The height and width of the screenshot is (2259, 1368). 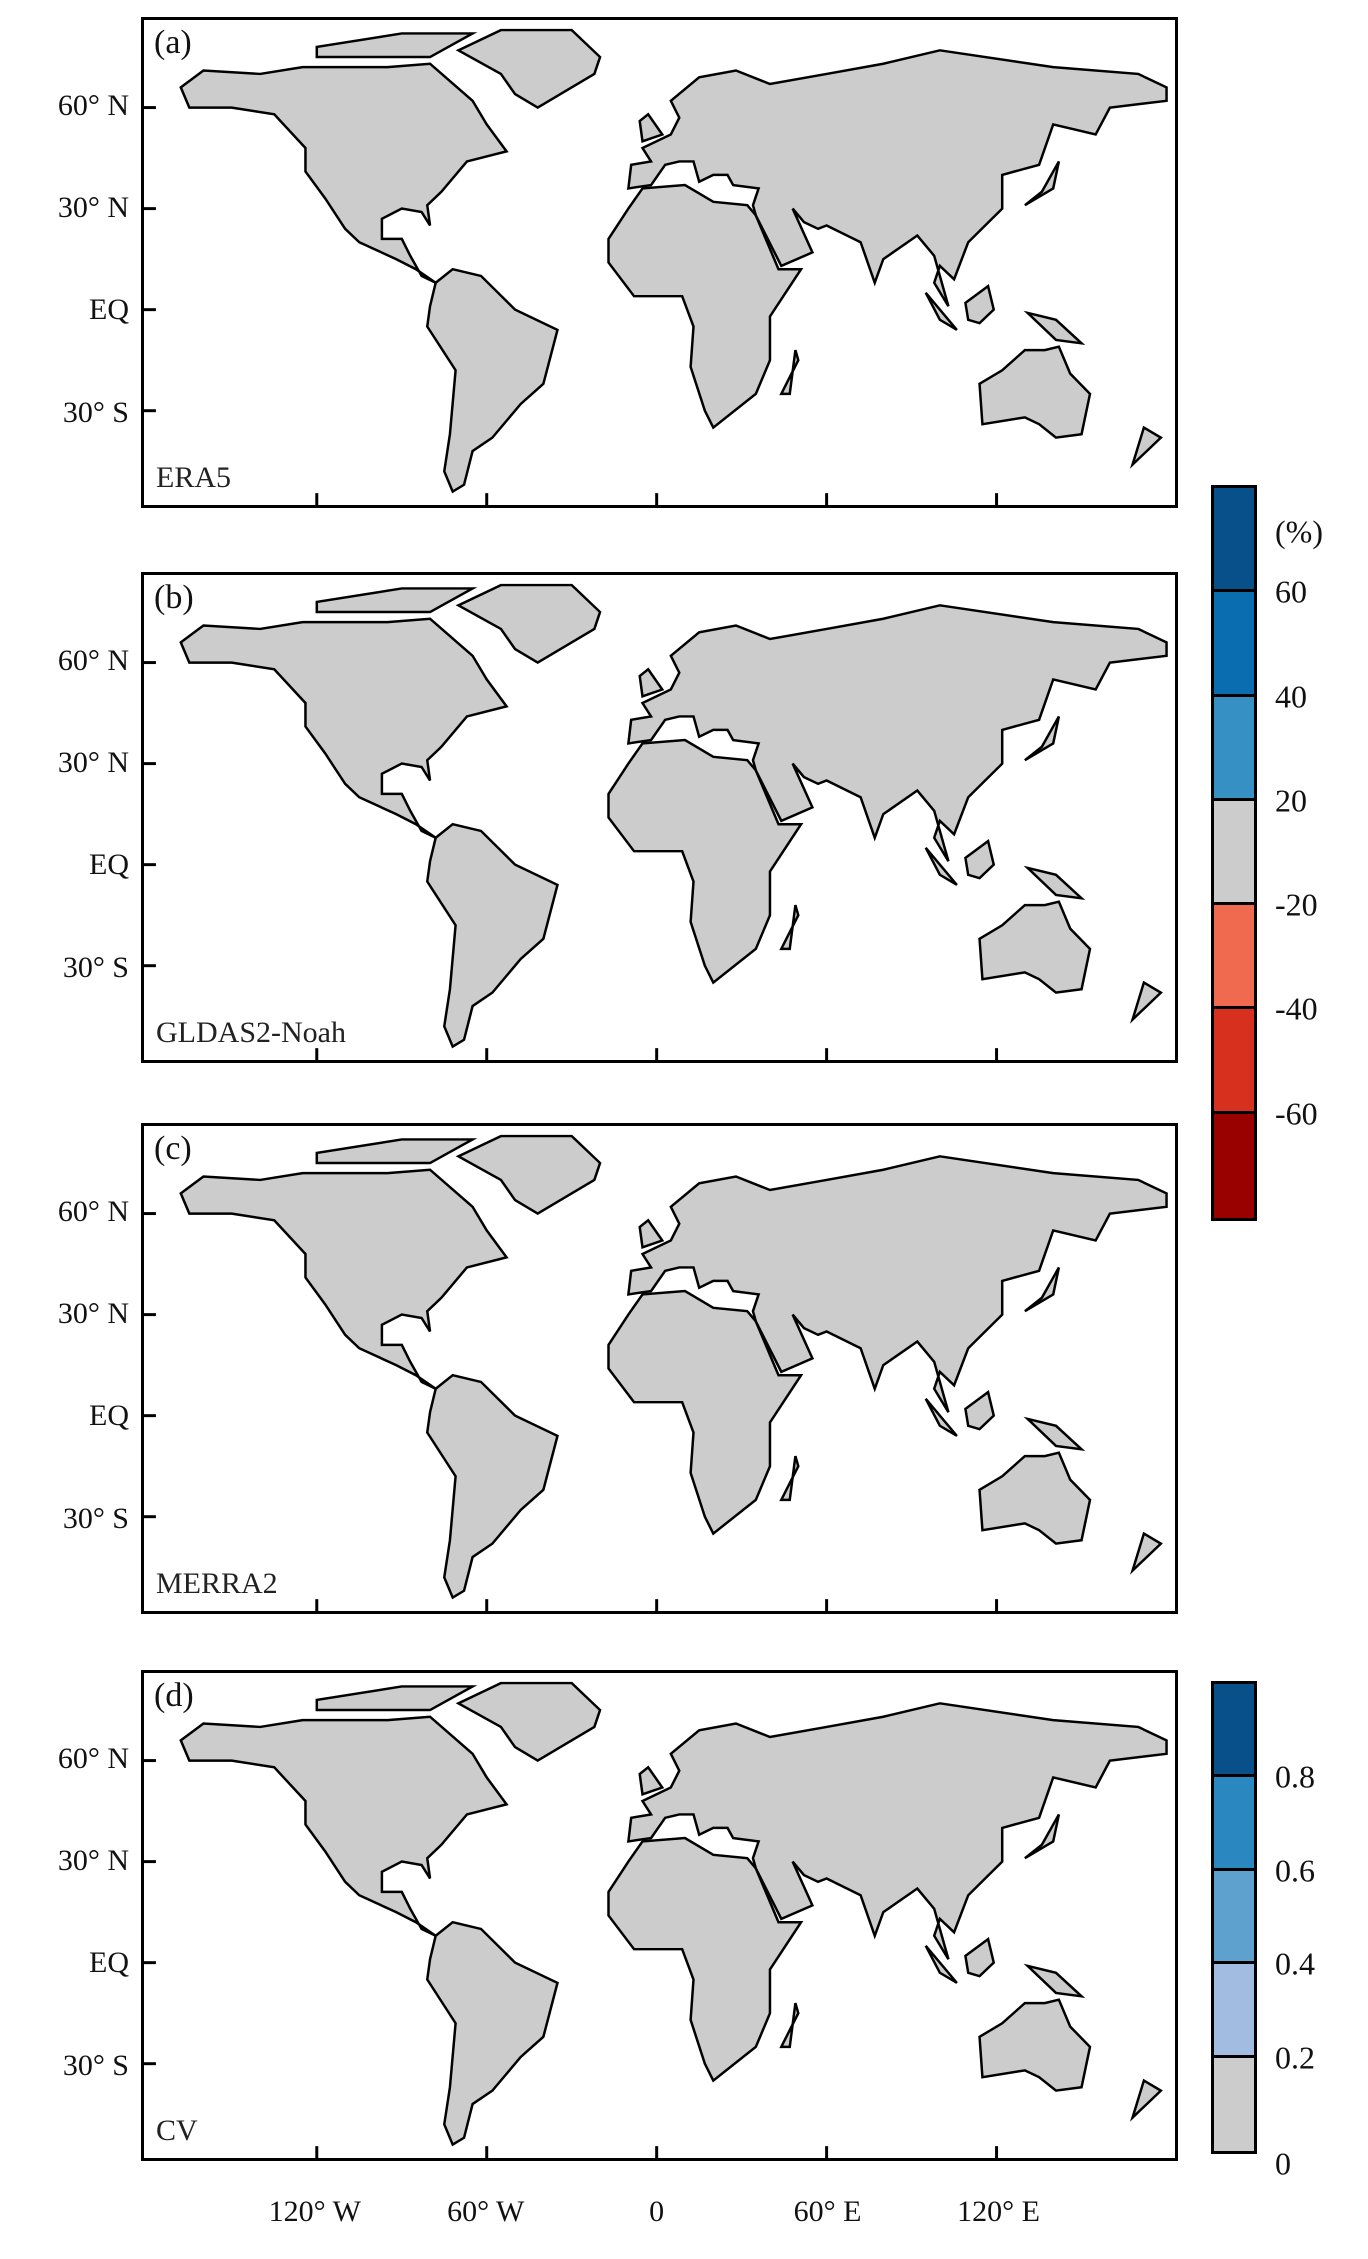 What do you see at coordinates (486, 2211) in the screenshot?
I see `x-tick-label: 60° W` at bounding box center [486, 2211].